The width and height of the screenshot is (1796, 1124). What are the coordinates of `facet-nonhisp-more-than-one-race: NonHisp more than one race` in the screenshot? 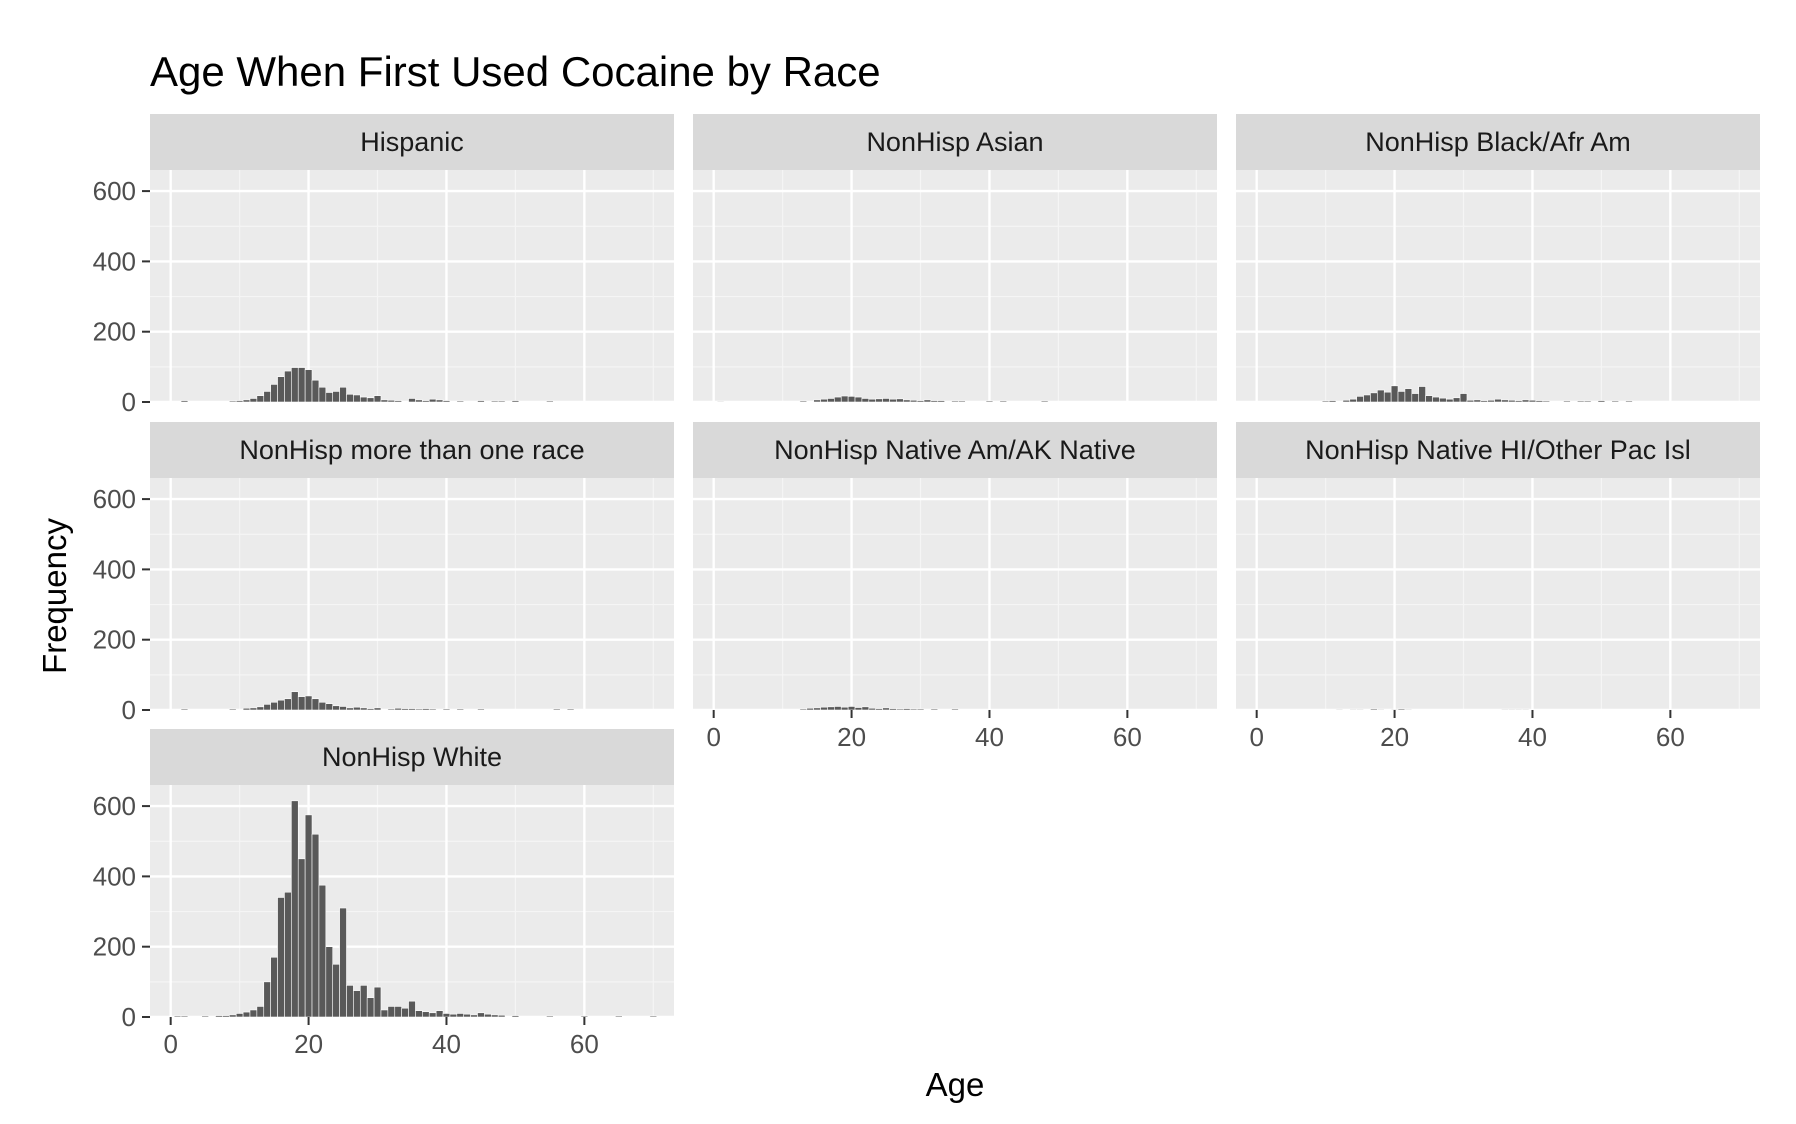 It's located at (412, 567).